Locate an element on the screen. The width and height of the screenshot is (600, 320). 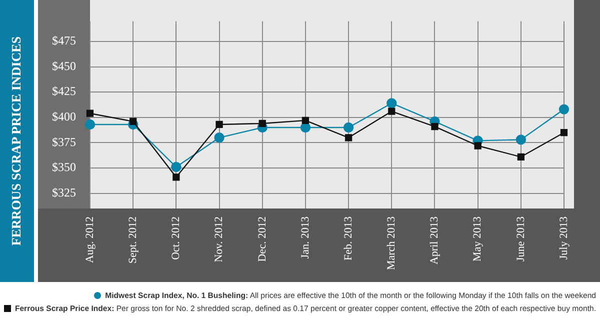
text: FERROUS SCRAP PRICE INDICES is located at coordinates (17, 141).